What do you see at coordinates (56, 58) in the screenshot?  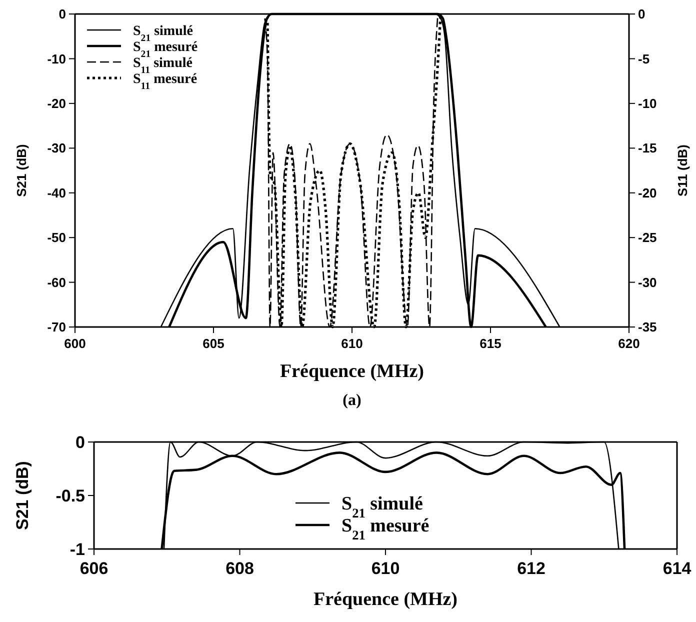 I see `y-tick-label: -10` at bounding box center [56, 58].